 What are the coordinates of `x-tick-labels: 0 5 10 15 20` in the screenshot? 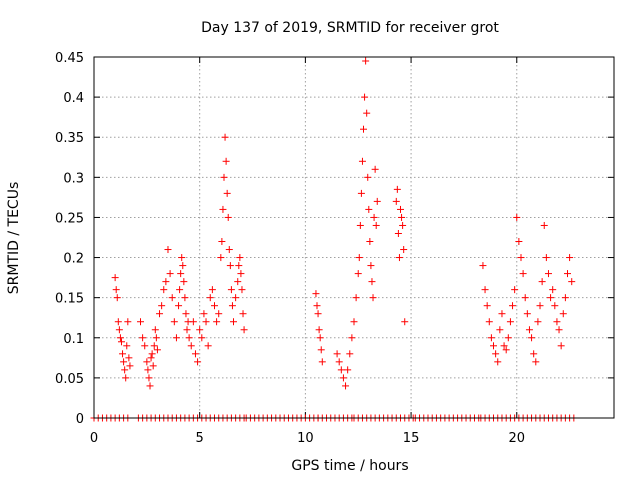 It's located at (307, 438).